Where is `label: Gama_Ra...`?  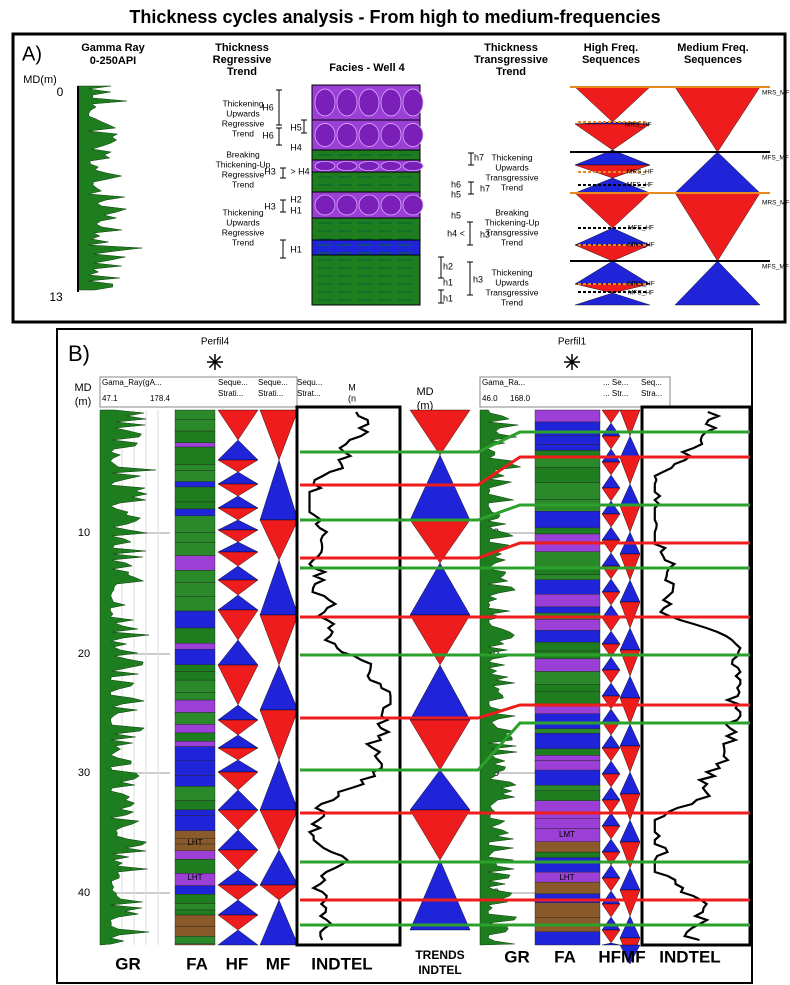
label: Gama_Ra... is located at coordinates (503, 382).